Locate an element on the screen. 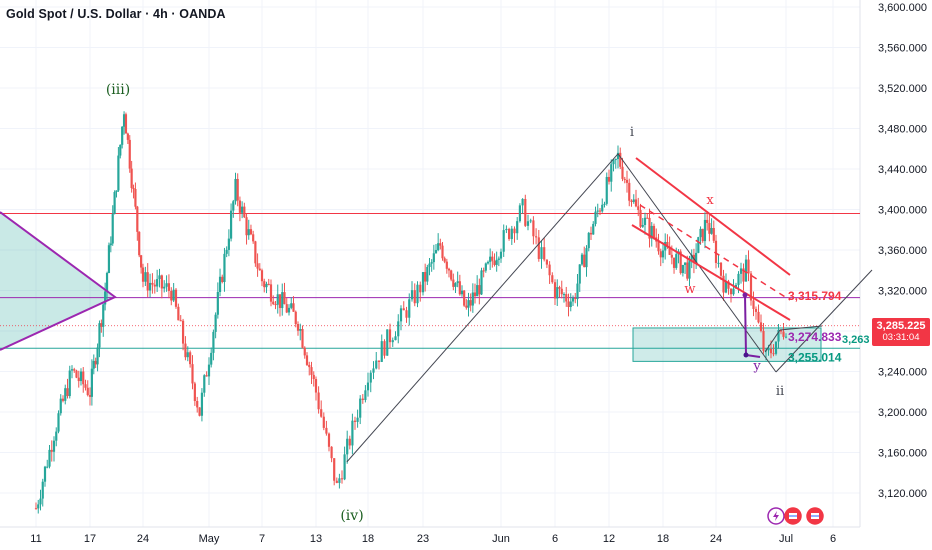  triangle-pattern is located at coordinates (58, 281).